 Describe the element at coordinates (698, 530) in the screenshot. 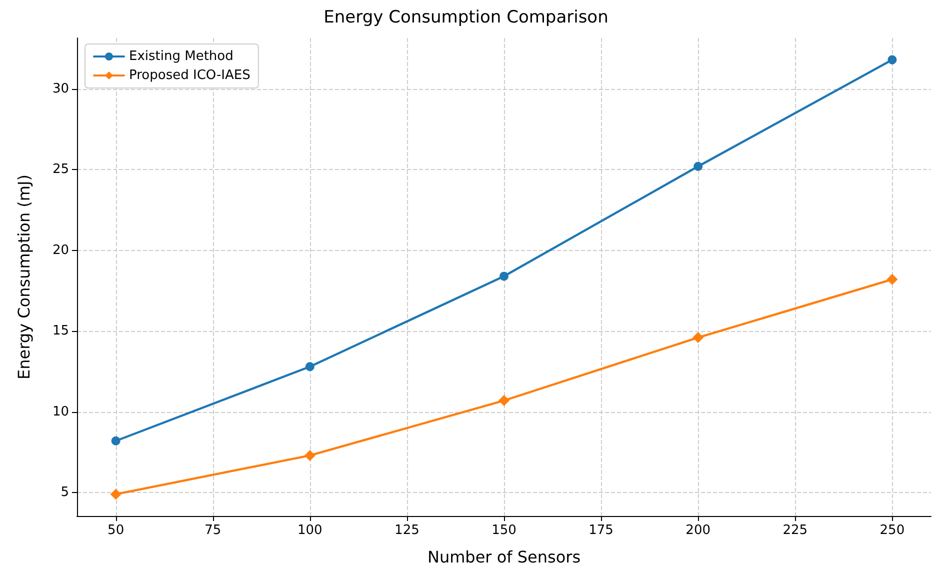

I see `x-tick-label: 200` at that location.